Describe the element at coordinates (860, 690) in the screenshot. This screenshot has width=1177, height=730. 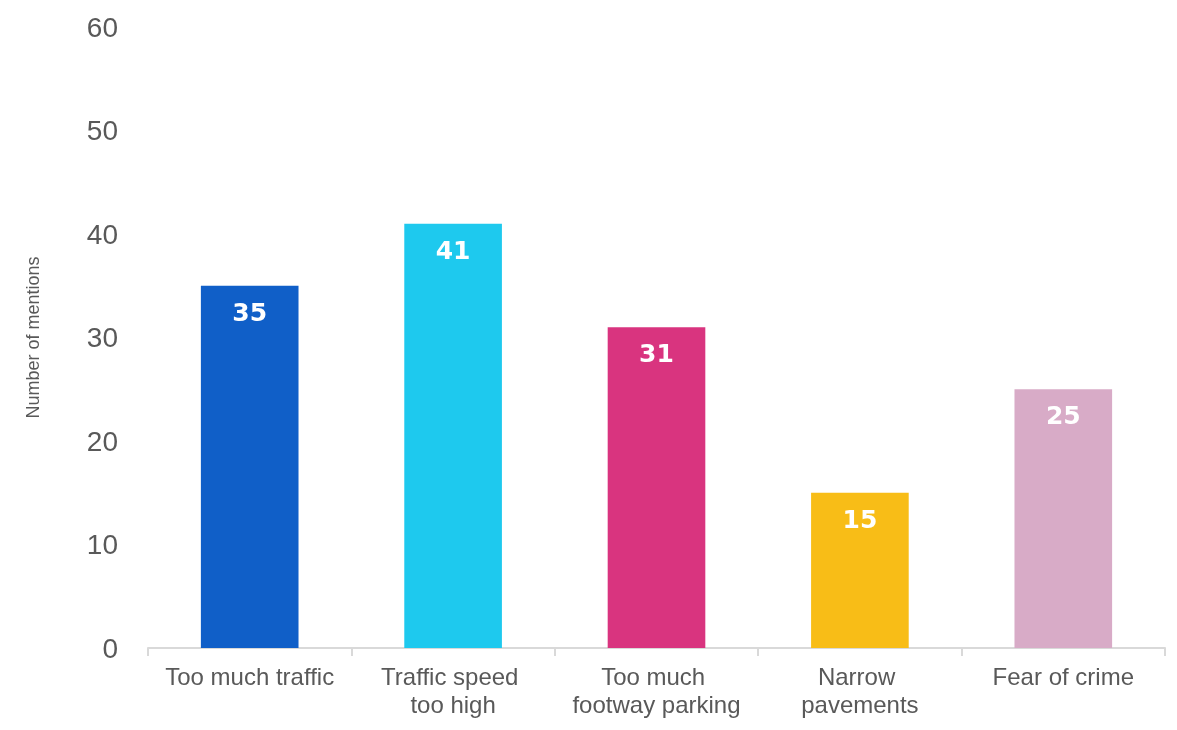
I see `x-tick-label: Narrow pavements` at that location.